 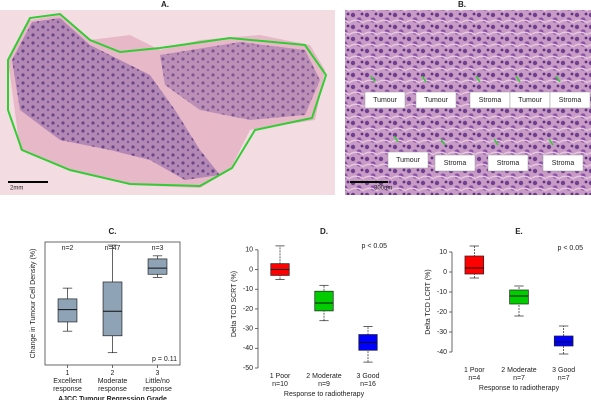 What do you see at coordinates (68, 248) in the screenshot?
I see `count-label: n=2` at bounding box center [68, 248].